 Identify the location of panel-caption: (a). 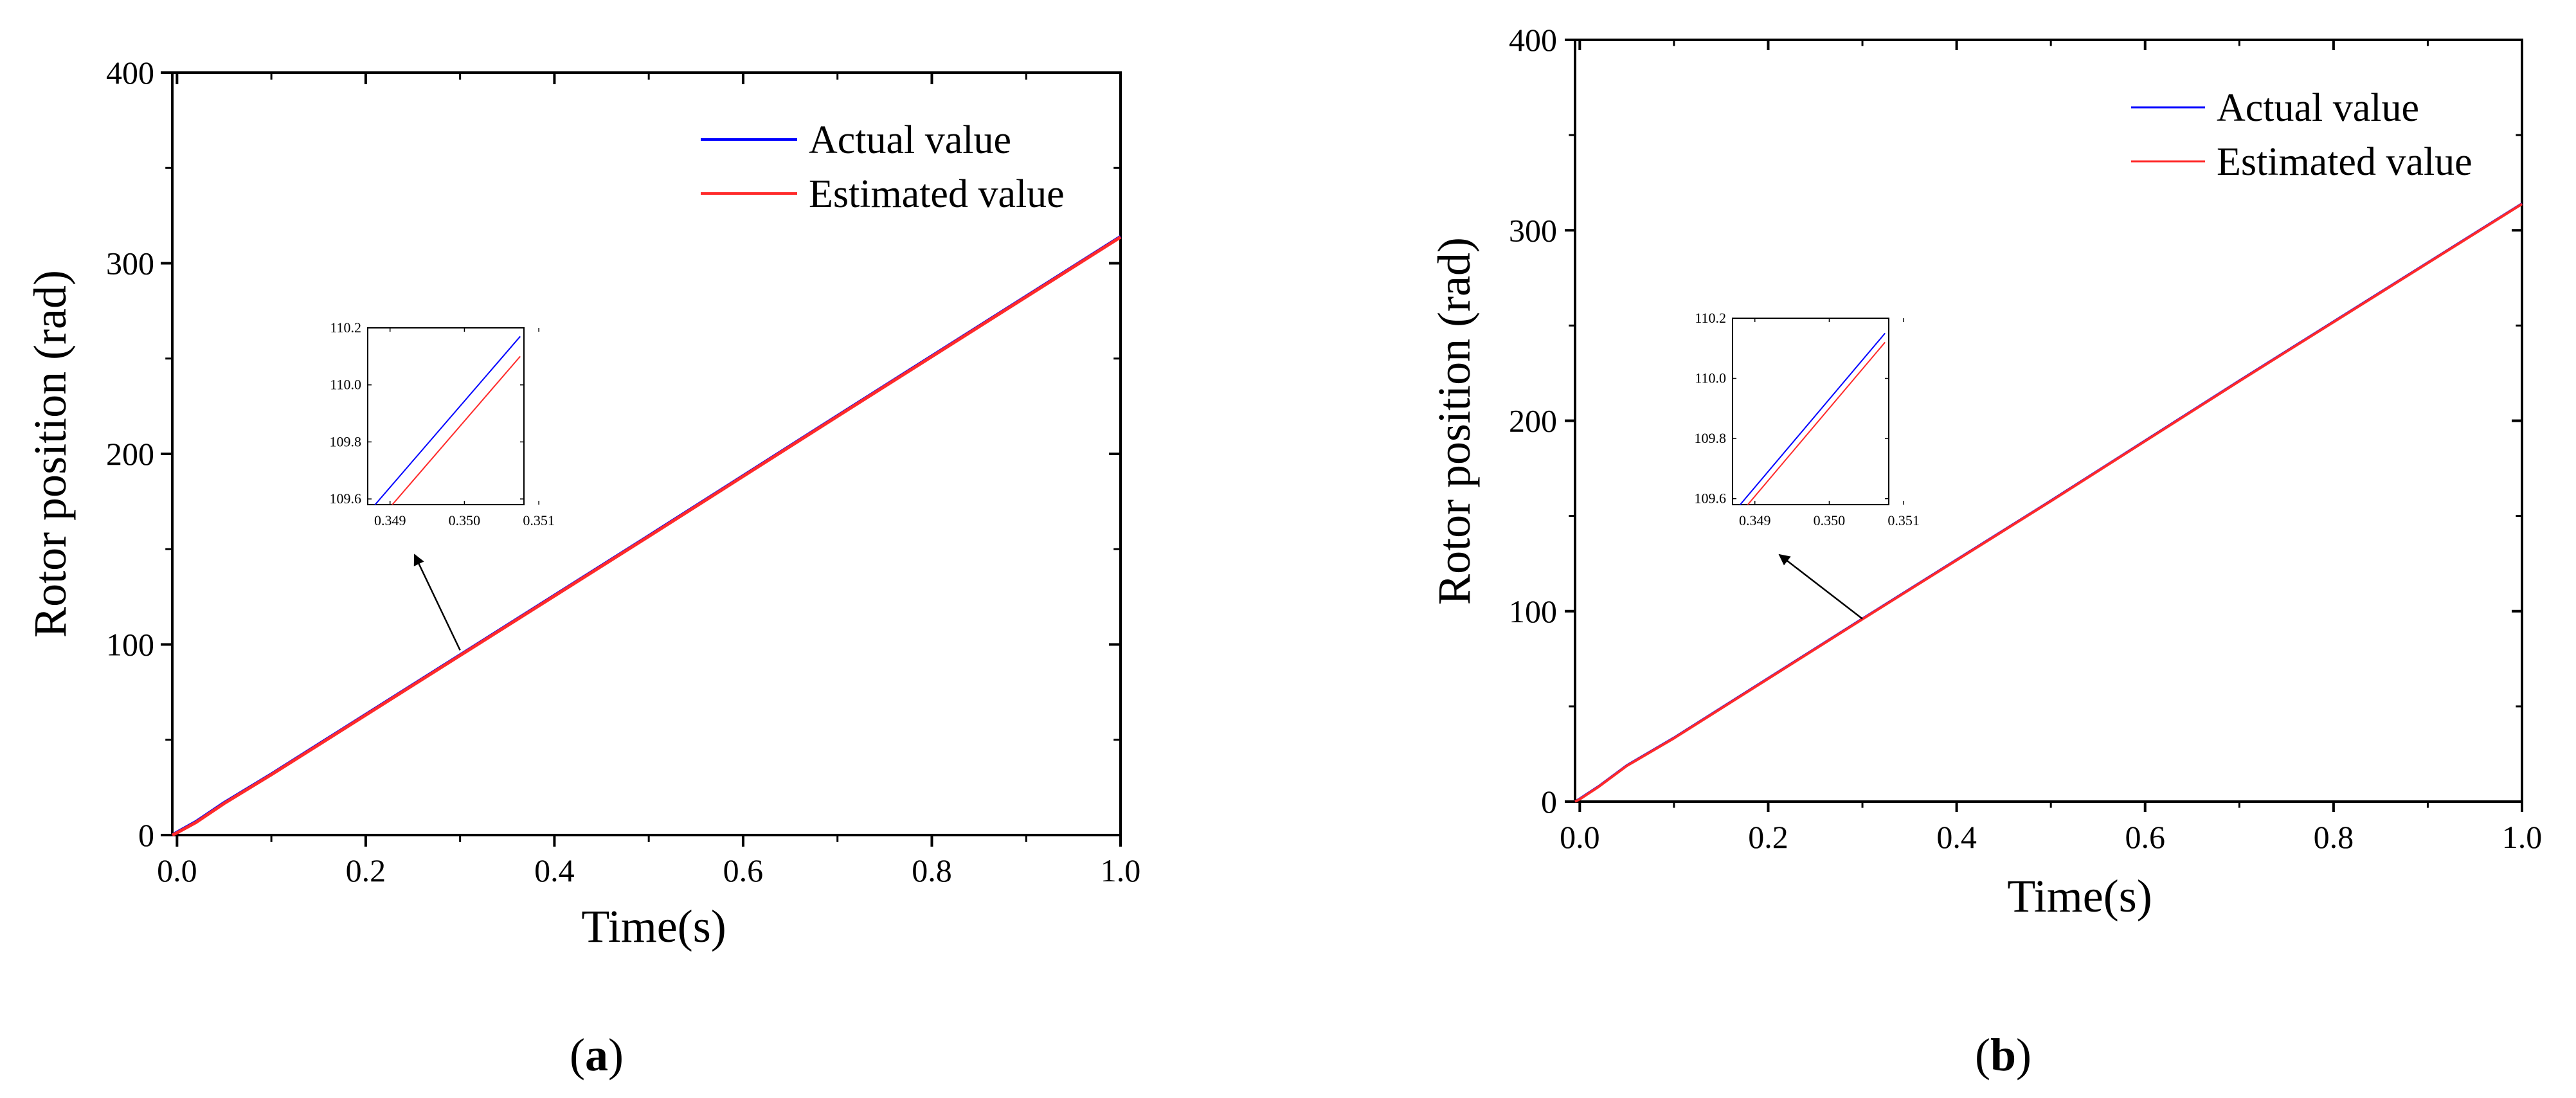
(597, 1055).